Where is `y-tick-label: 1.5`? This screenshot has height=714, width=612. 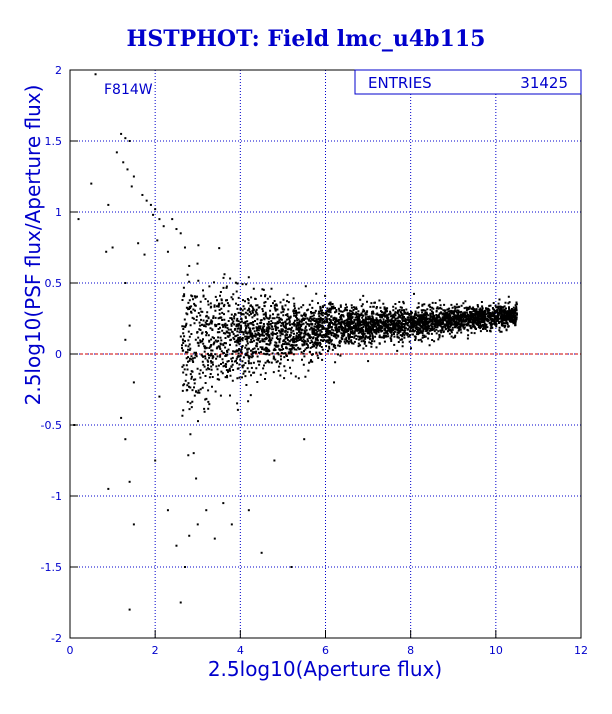
y-tick-label: 1.5 is located at coordinates (54, 141).